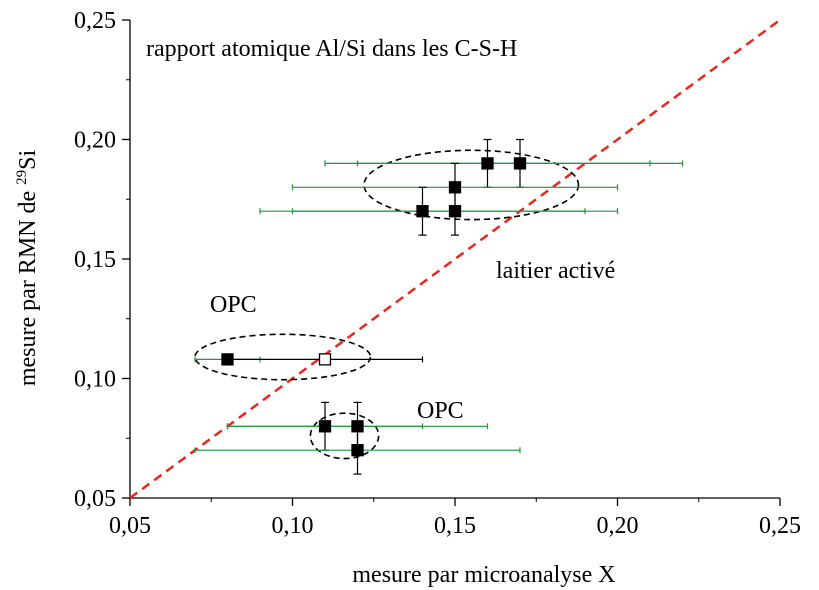 This screenshot has height=590, width=819. Describe the element at coordinates (780, 526) in the screenshot. I see `x-tick-label-4: 0,25` at that location.